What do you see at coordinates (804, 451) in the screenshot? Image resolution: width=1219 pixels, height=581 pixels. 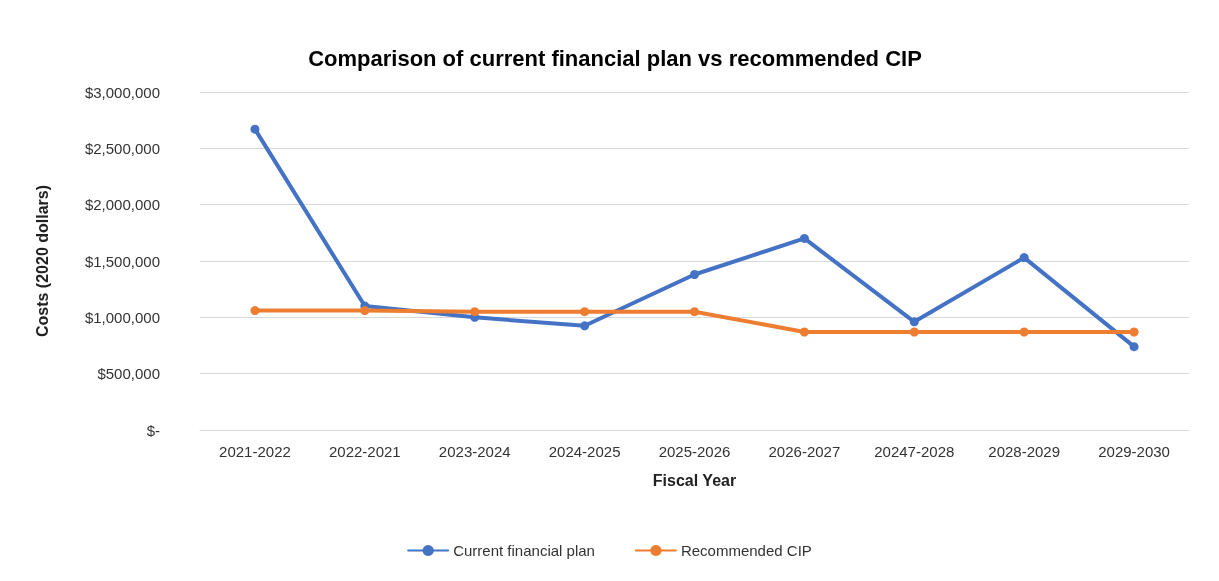 I see `x-tick-label: 2026-2027` at bounding box center [804, 451].